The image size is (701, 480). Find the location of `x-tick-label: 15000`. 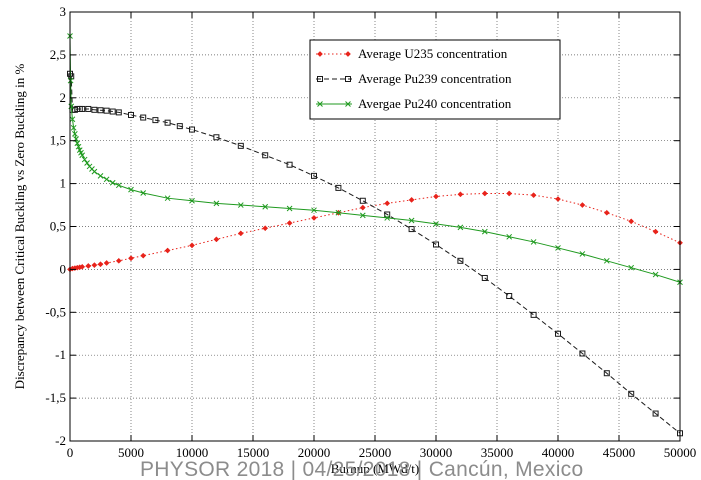

x-tick-label: 15000 is located at coordinates (253, 452).